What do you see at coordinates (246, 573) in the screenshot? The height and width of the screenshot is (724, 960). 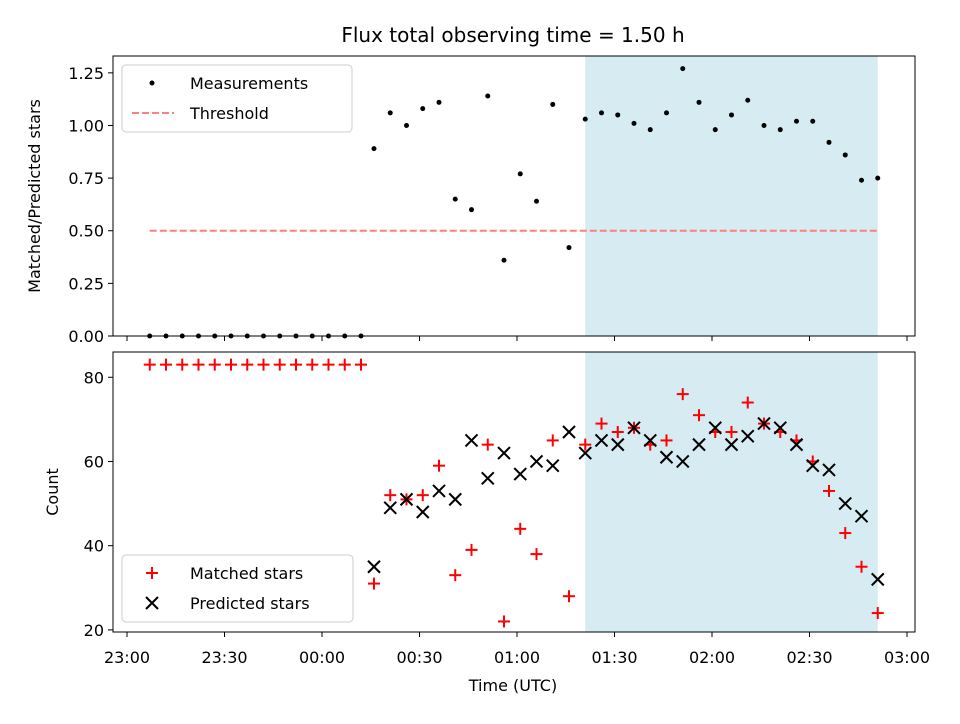 I see `legend-matched-label: Matched stars` at bounding box center [246, 573].